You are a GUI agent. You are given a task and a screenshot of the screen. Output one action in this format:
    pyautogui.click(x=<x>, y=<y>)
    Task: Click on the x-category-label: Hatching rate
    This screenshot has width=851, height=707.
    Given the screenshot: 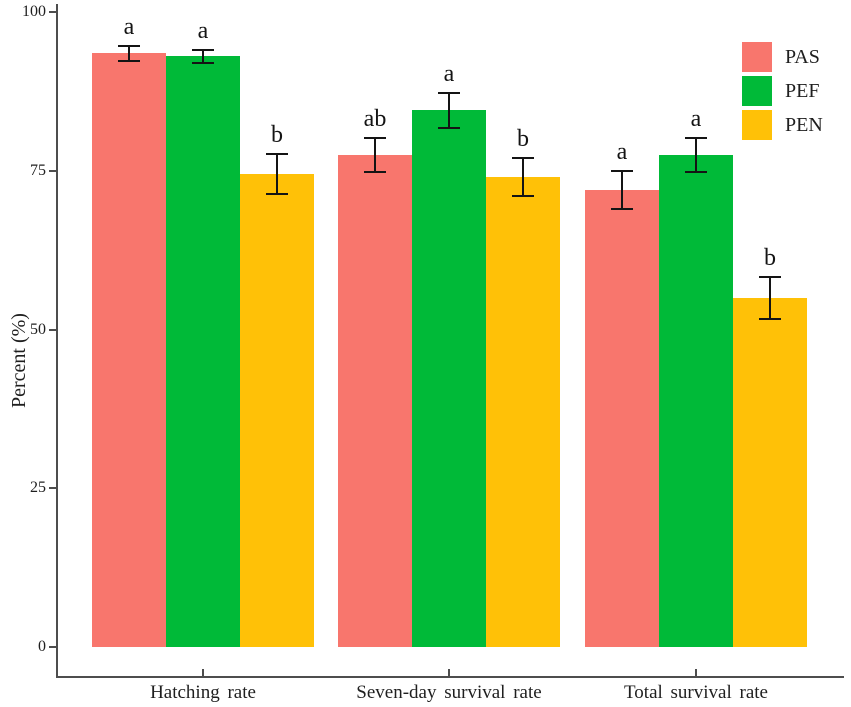 What is the action you would take?
    pyautogui.click(x=203, y=692)
    